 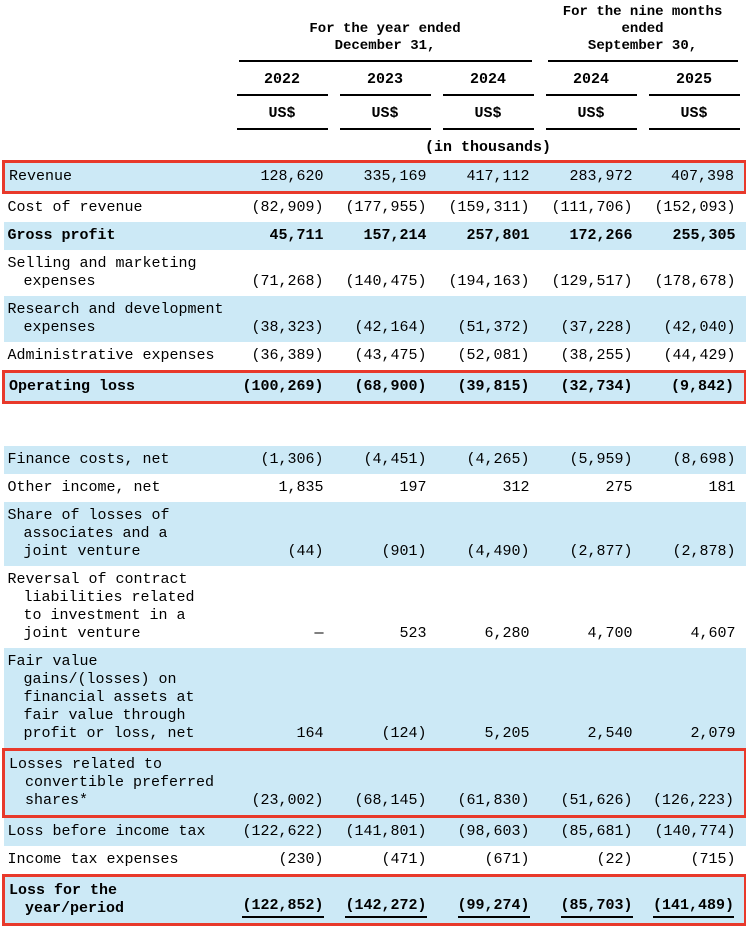 What do you see at coordinates (694, 387) in the screenshot?
I see `value-cell: (9,842)` at bounding box center [694, 387].